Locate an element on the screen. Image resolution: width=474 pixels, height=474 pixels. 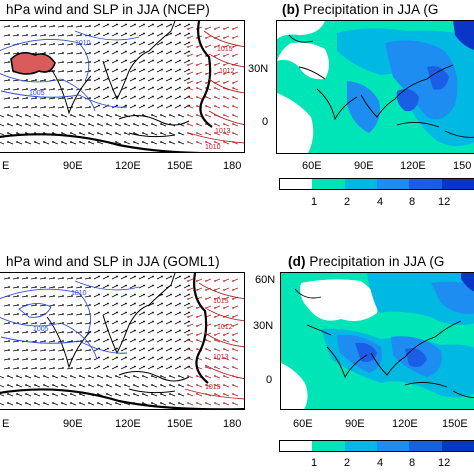
dry-region is located at coordinates (301, 30).